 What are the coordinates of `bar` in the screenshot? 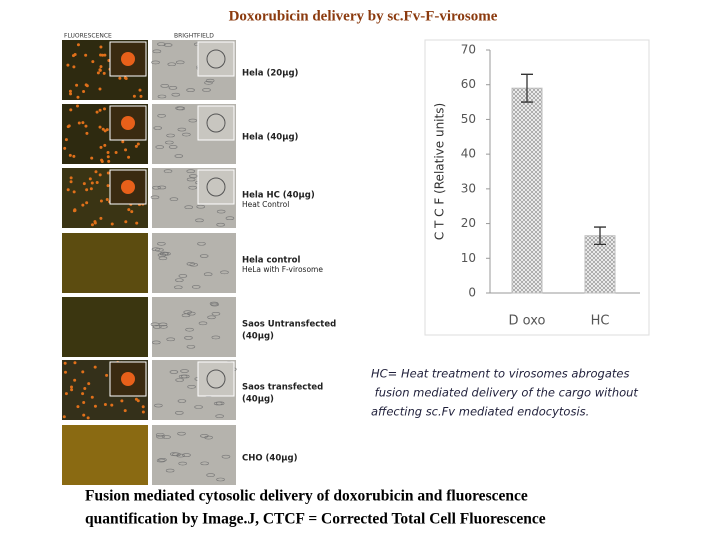 It's located at (527, 190).